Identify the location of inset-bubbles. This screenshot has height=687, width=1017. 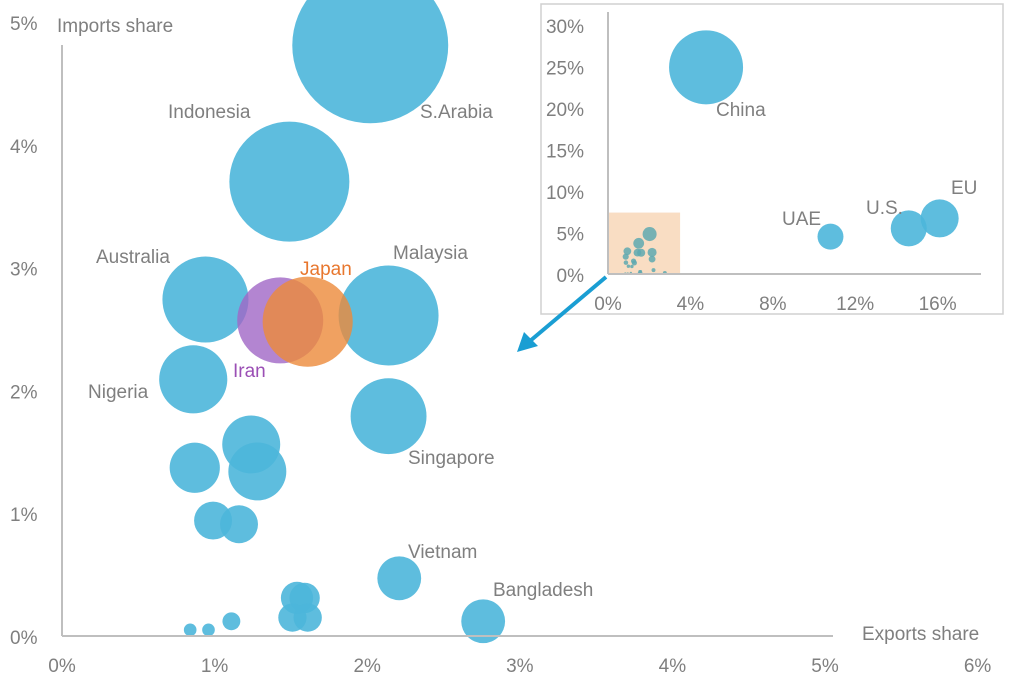
(814, 140).